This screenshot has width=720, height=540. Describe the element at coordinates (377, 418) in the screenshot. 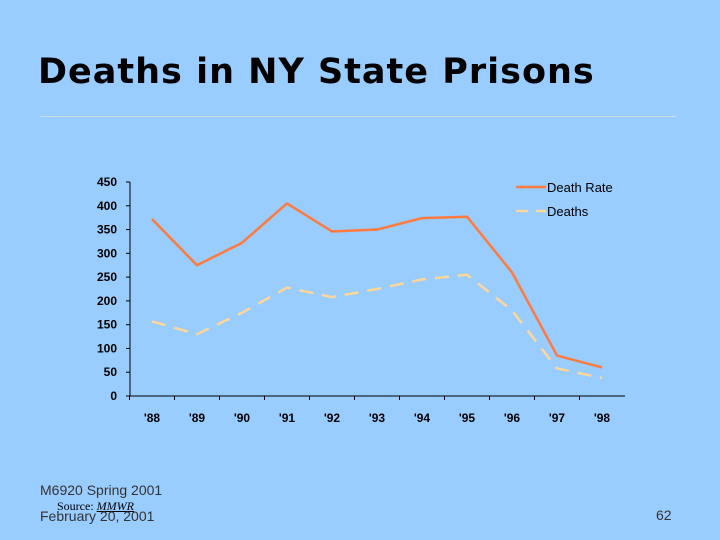

I see `x-tick-label: '93` at that location.